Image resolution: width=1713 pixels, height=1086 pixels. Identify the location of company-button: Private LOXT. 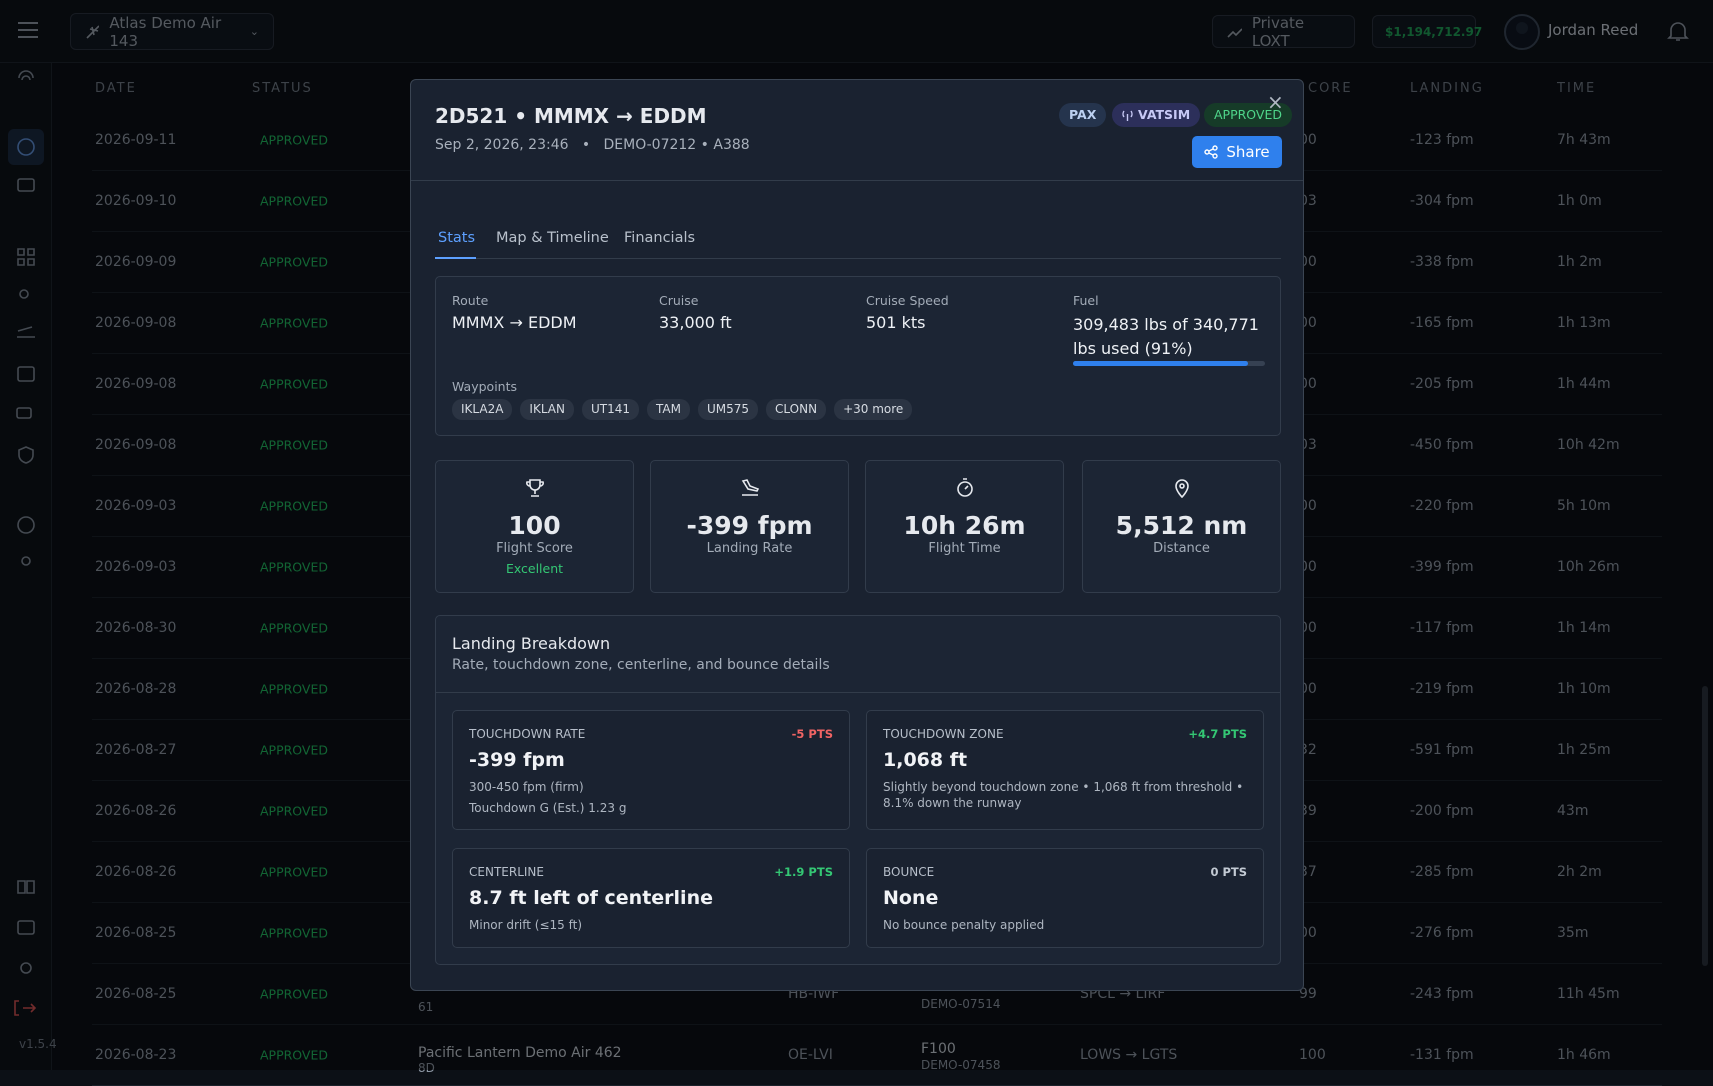
(1283, 31).